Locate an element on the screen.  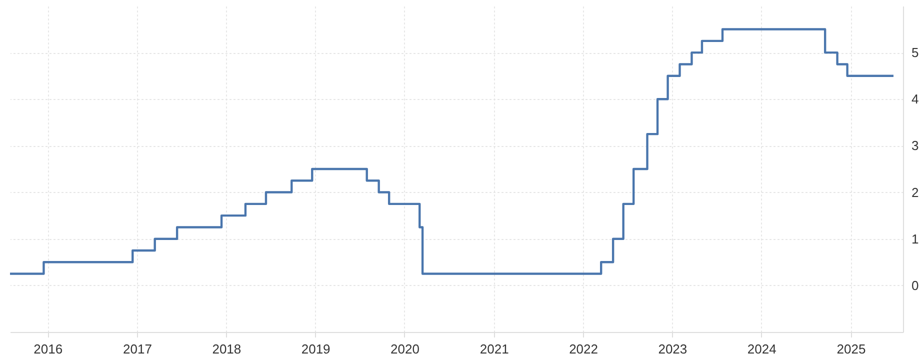
x-tick-label: 2018 is located at coordinates (227, 349).